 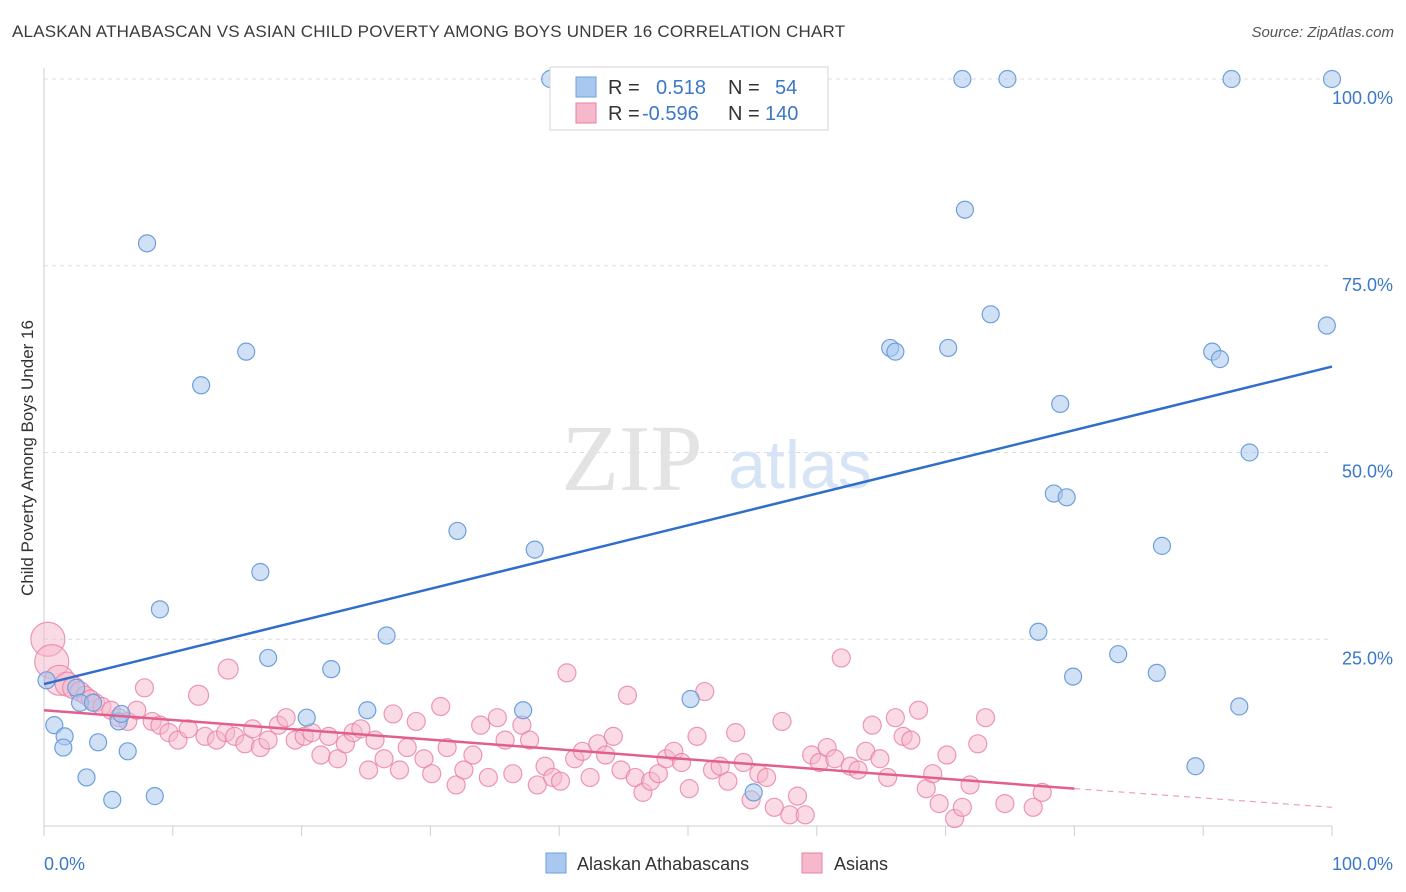 What do you see at coordinates (781, 114) in the screenshot?
I see `stats-n-value-pink: 140` at bounding box center [781, 114].